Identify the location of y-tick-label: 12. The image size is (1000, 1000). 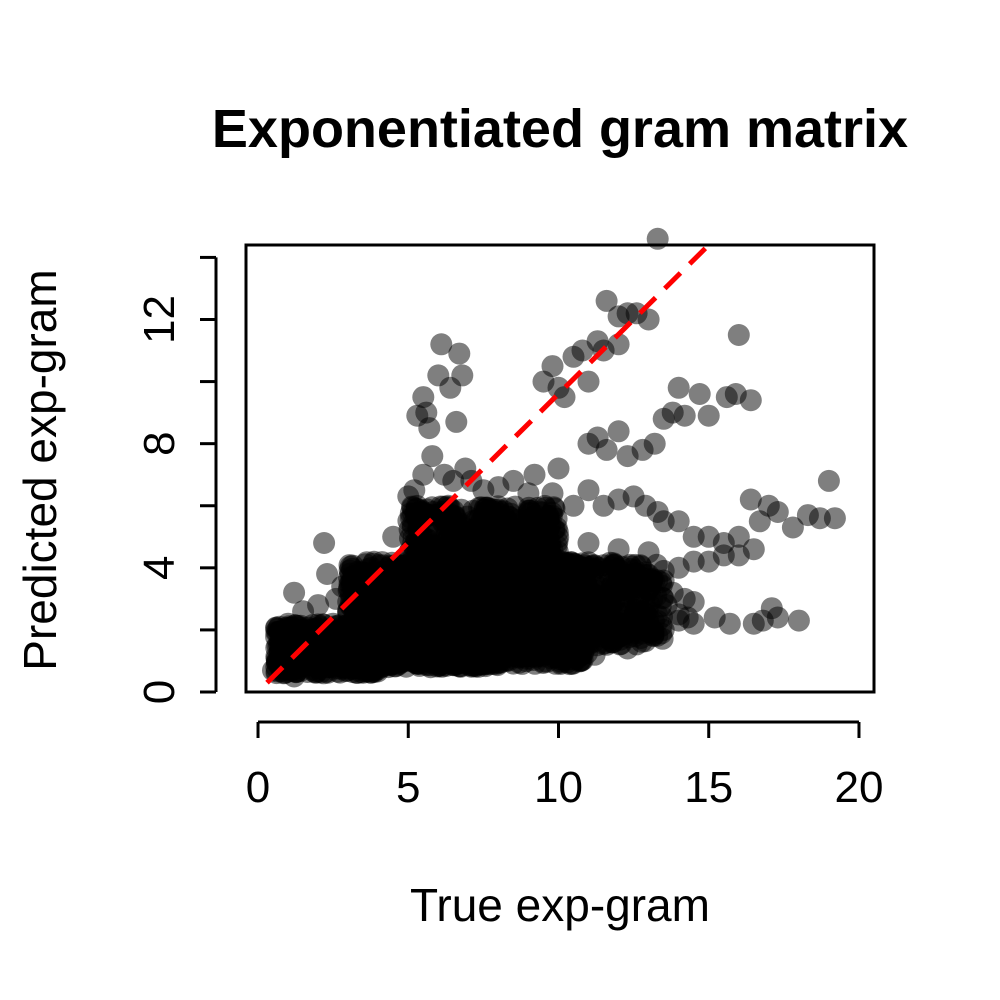
(159, 319).